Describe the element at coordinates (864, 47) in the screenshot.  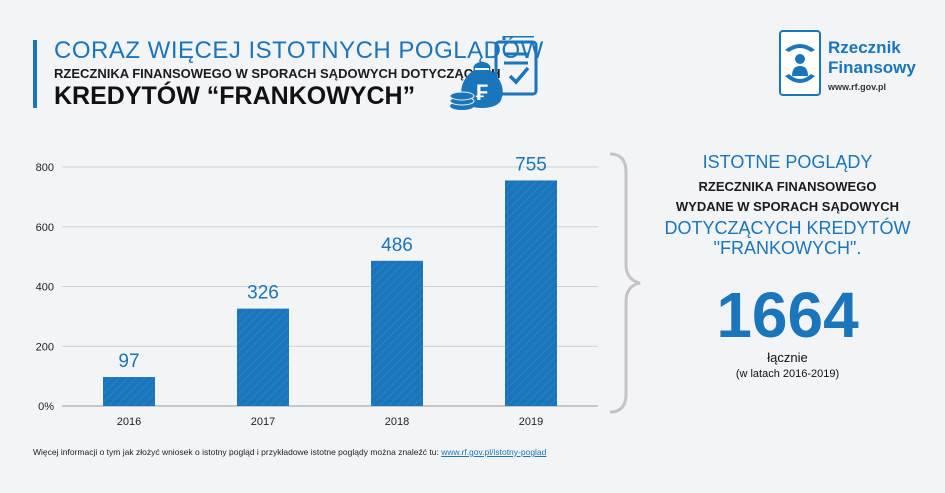
I see `logo-name-line1: Rzecznik` at that location.